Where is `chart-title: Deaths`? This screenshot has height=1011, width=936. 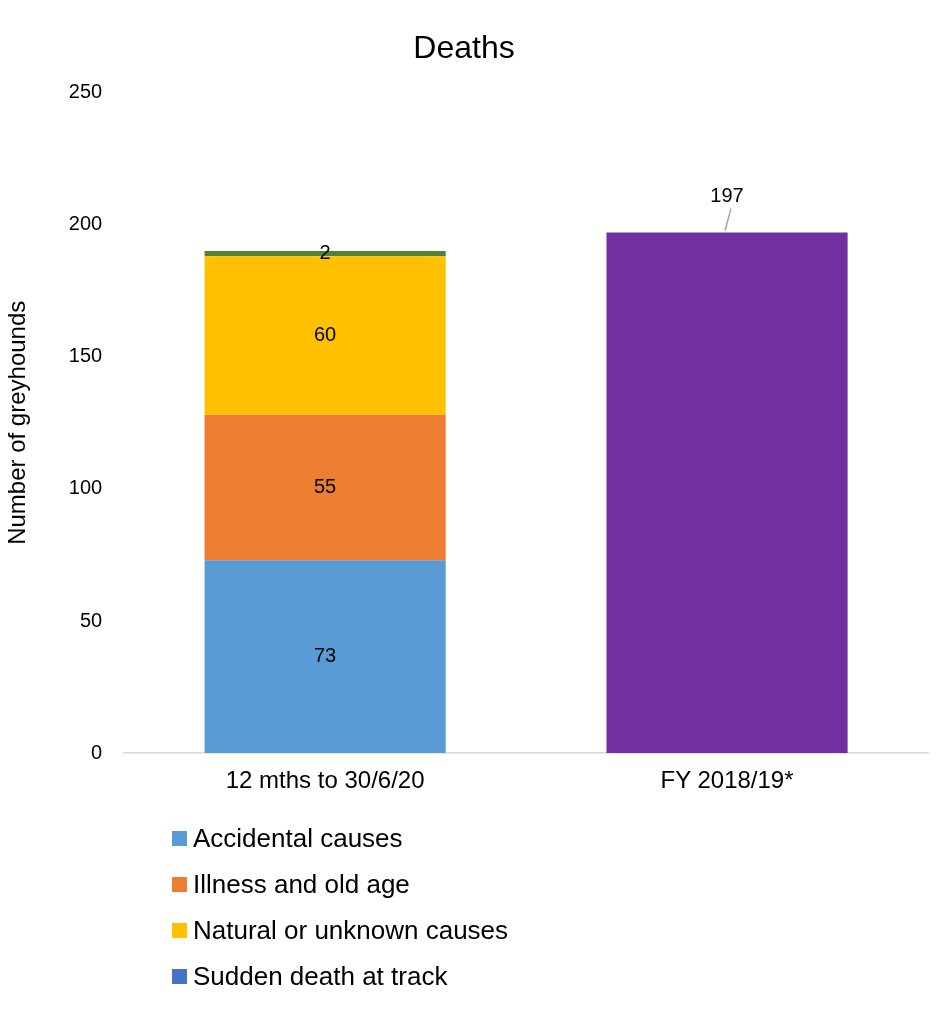 chart-title: Deaths is located at coordinates (464, 47).